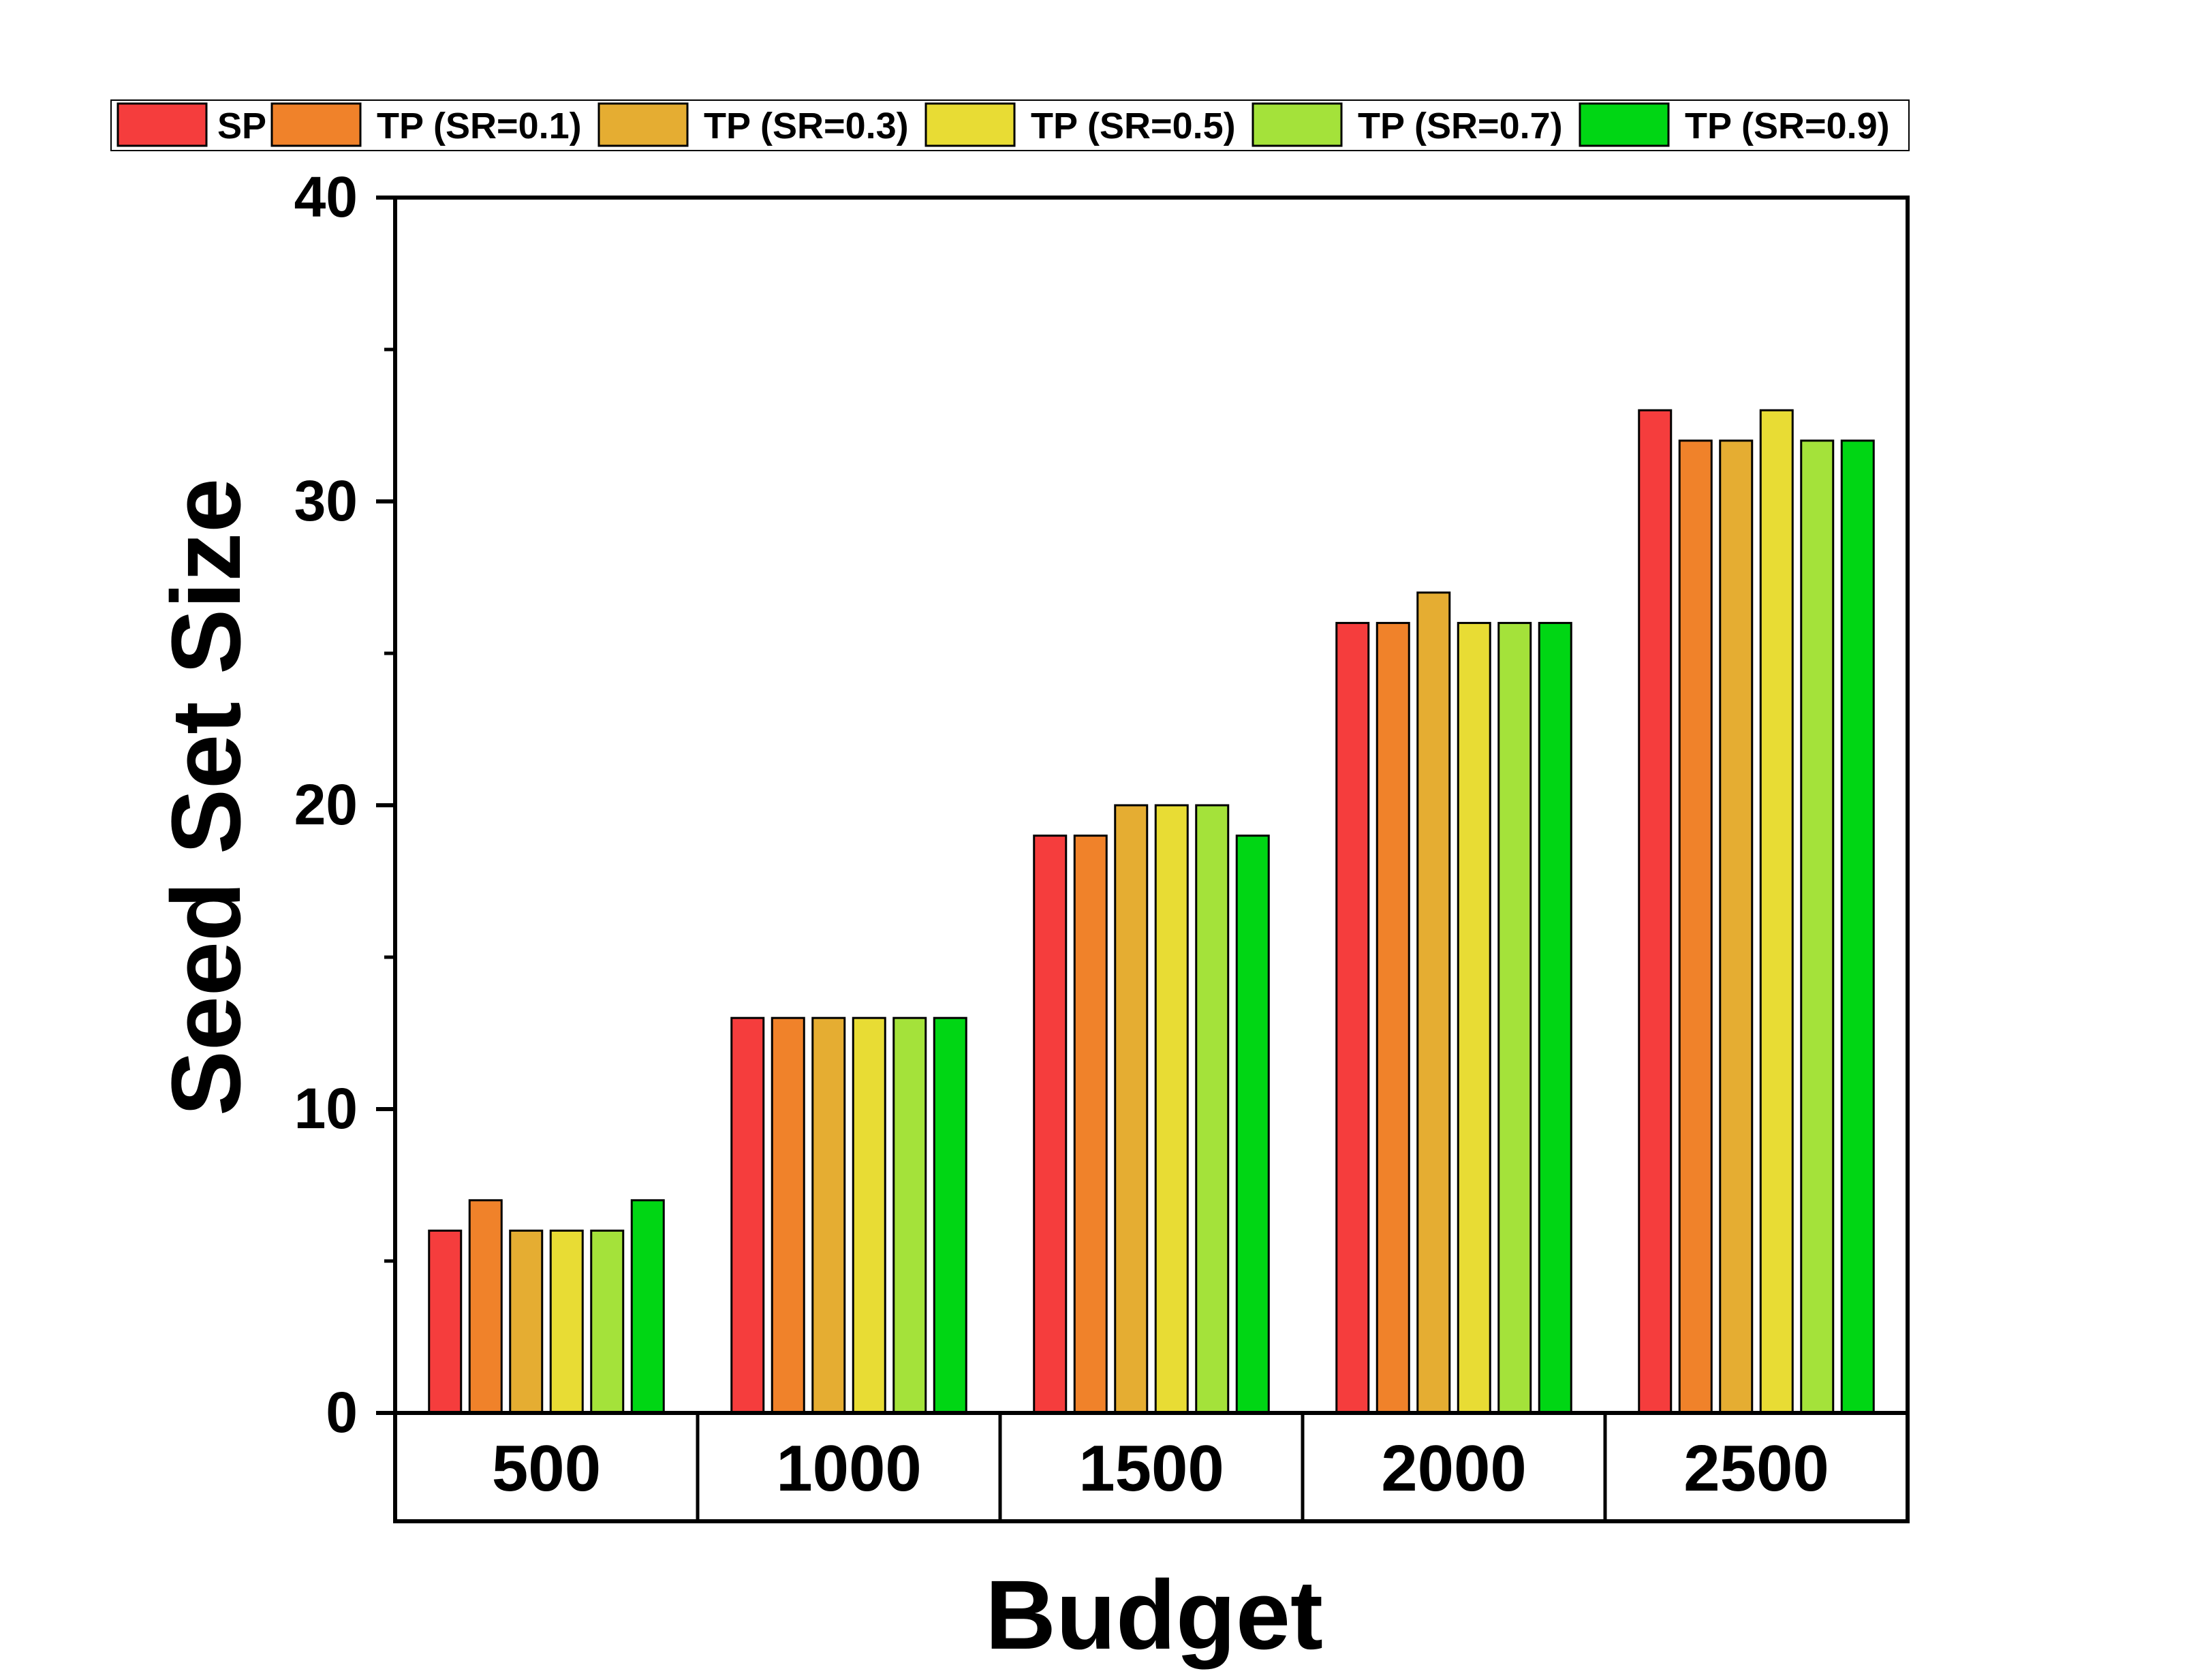 The image size is (2191, 1680). What do you see at coordinates (1151, 1468) in the screenshot?
I see `x-category-label: 1500` at bounding box center [1151, 1468].